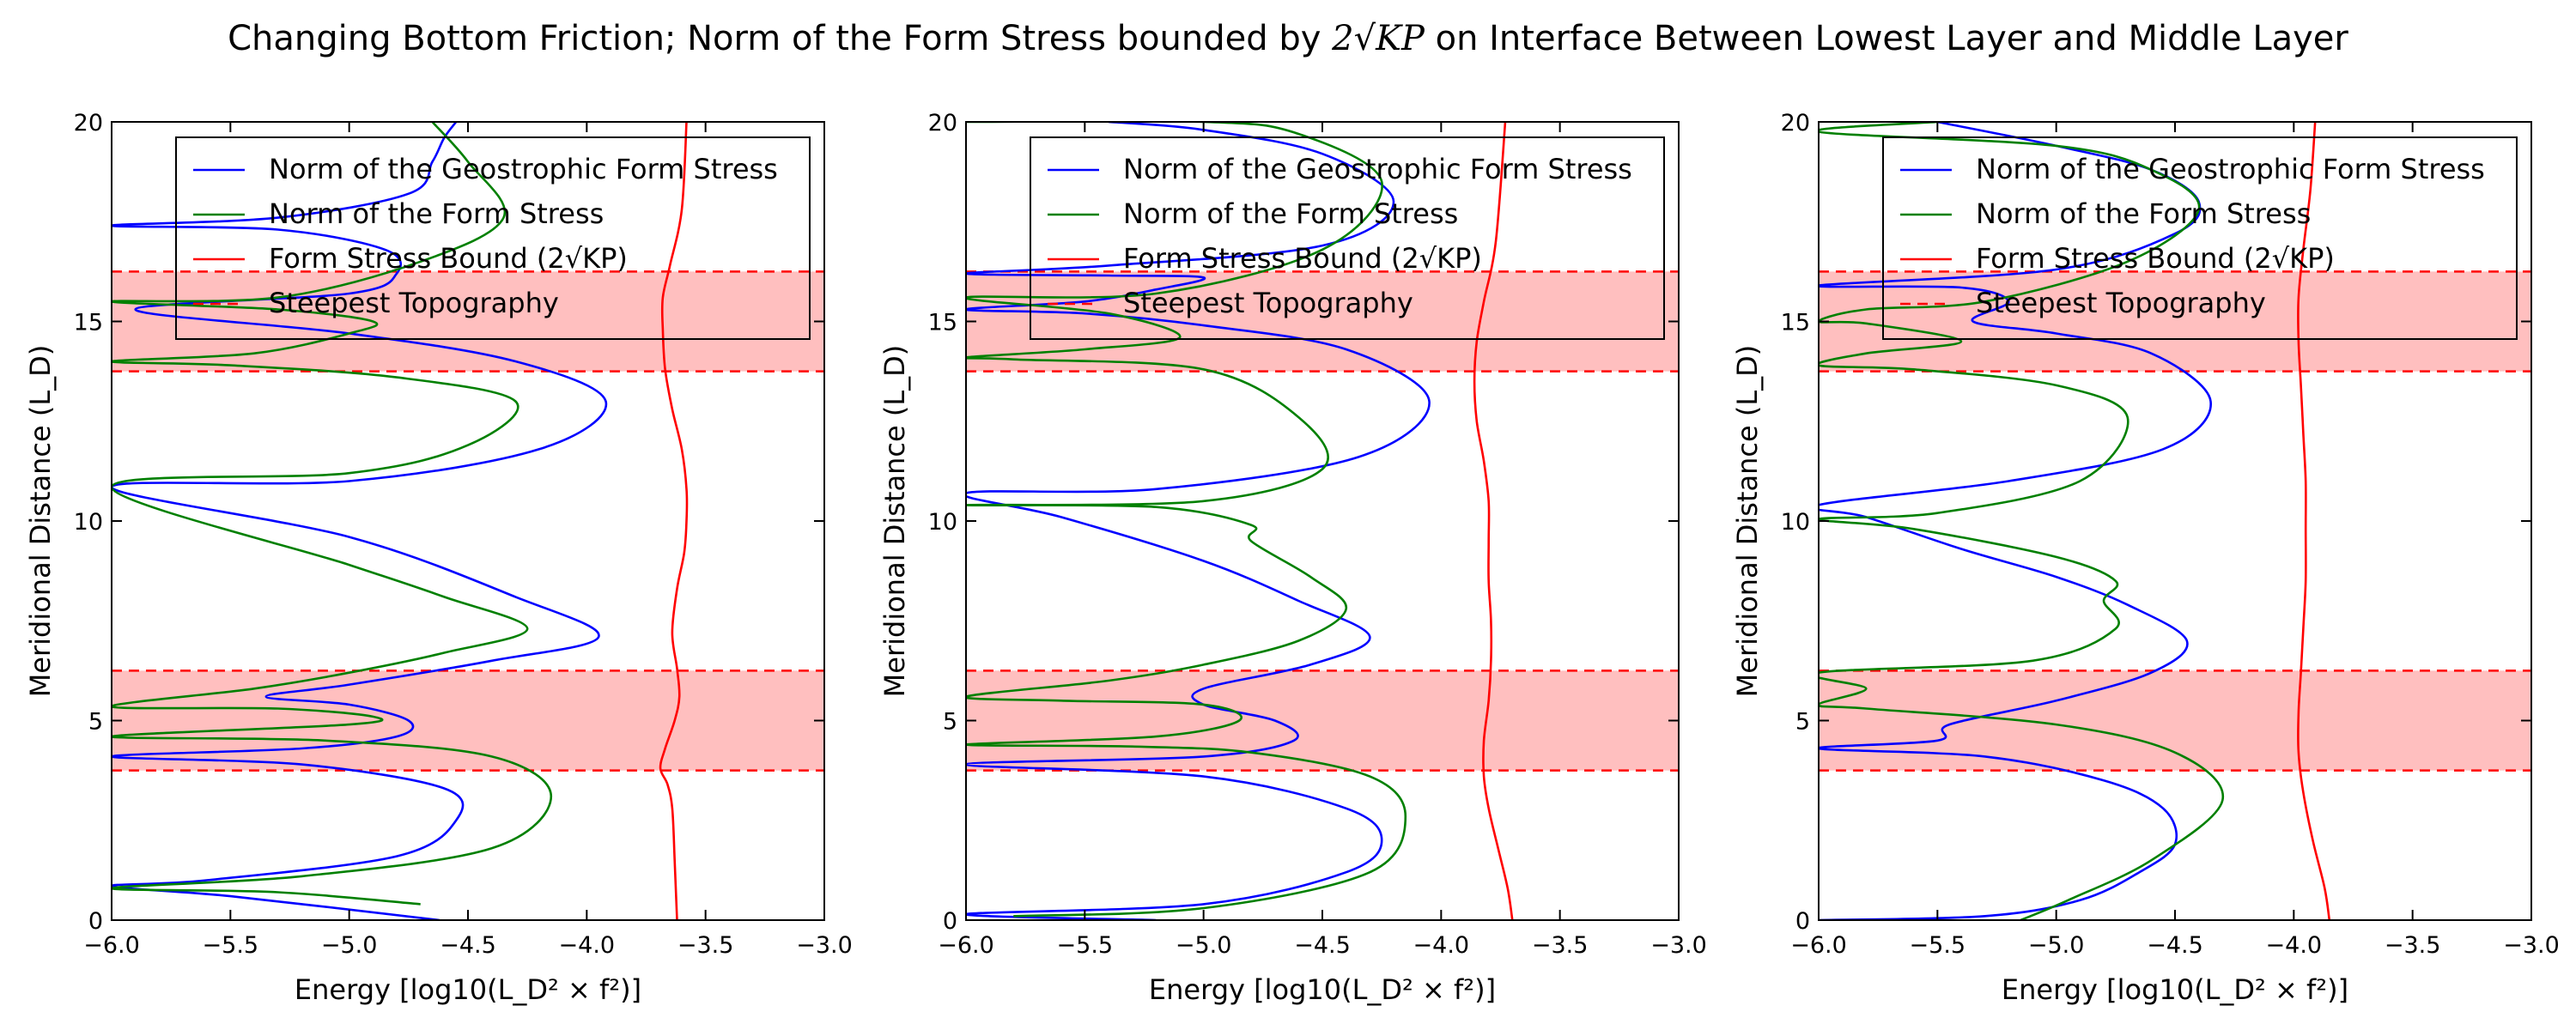 The image size is (2576, 1030). What do you see at coordinates (1378, 38) in the screenshot?
I see `figure-title-math: 2√KP` at bounding box center [1378, 38].